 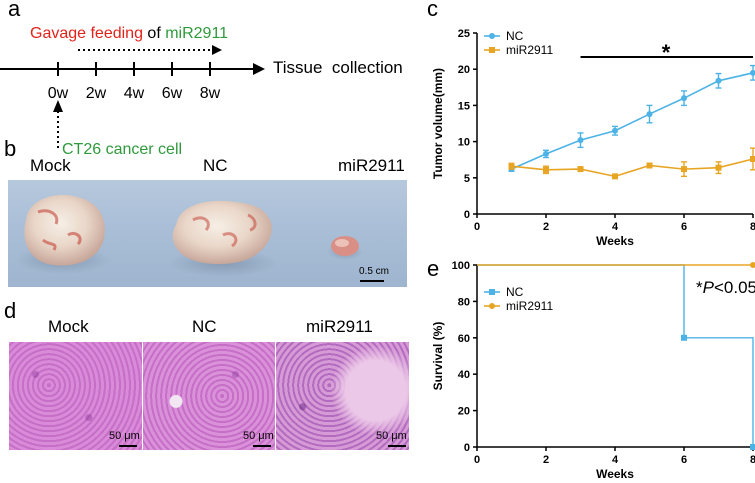 I want to click on p-threshold: <0.05, so click(x=734, y=287).